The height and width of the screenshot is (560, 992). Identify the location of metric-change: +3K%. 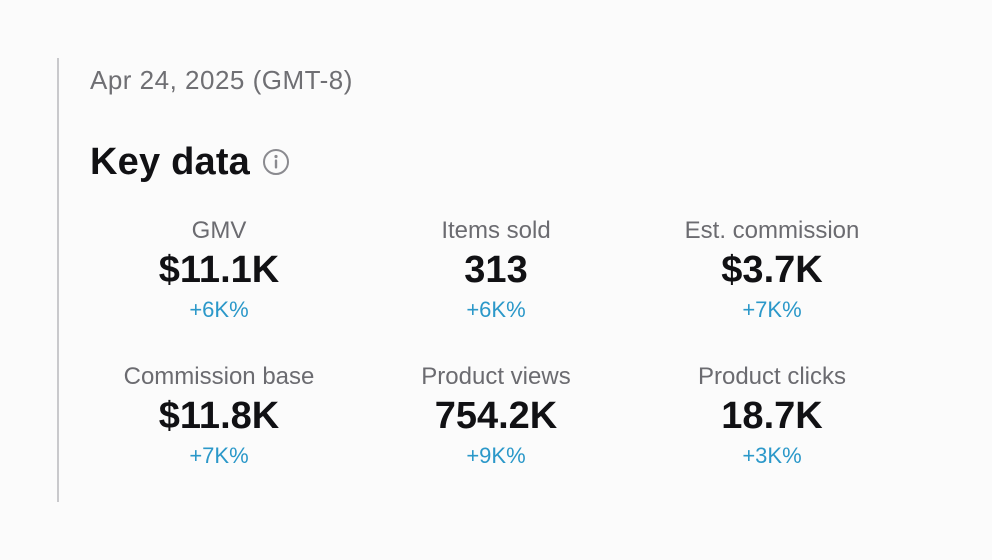
(772, 455).